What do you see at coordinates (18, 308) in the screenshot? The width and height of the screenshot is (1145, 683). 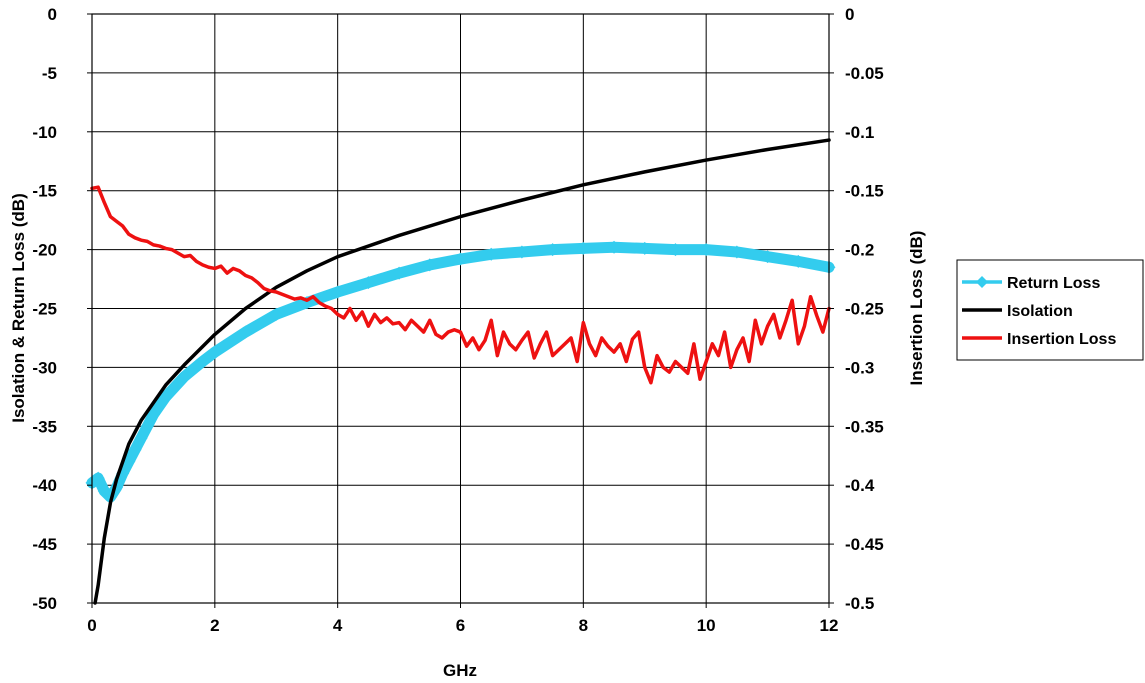 I see `y-left-axis-title: Isolation & Return Loss (dB)` at bounding box center [18, 308].